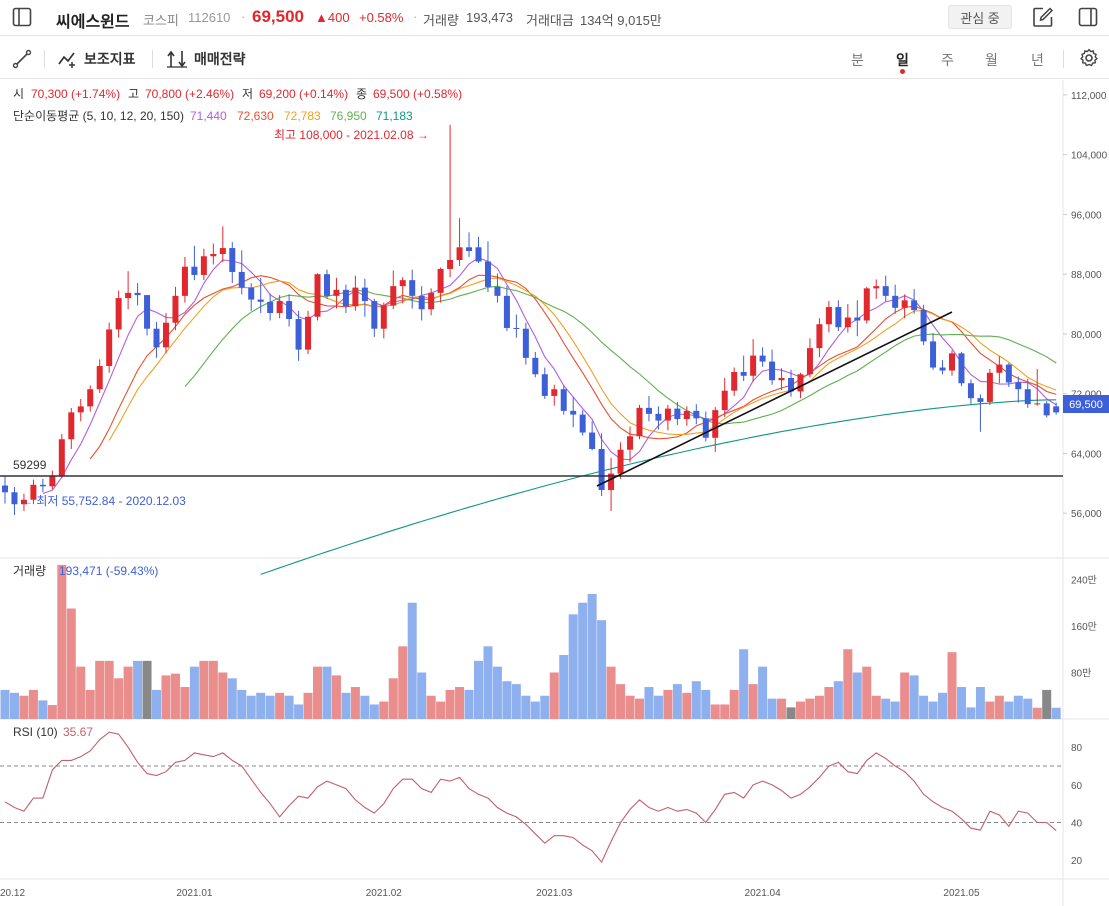 The width and height of the screenshot is (1109, 906). Describe the element at coordinates (1084, 627) in the screenshot. I see `volume-tick-label: 160만` at that location.